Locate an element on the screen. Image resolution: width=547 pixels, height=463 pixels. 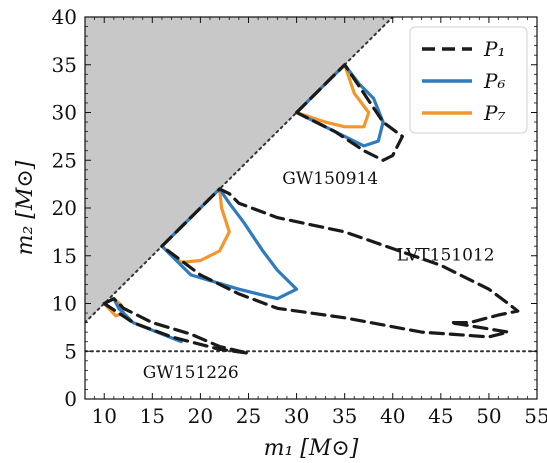
x-tick-label: 20 is located at coordinates (200, 416).